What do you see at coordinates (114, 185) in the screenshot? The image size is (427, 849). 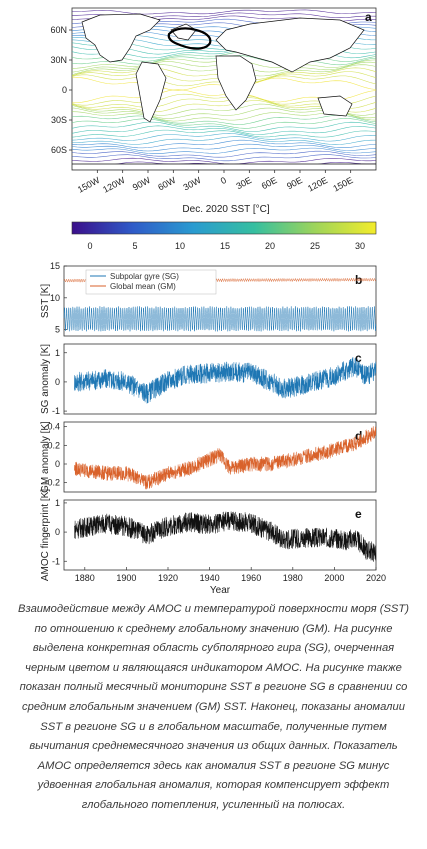 I see `lon-tick-label: 120W` at bounding box center [114, 185].